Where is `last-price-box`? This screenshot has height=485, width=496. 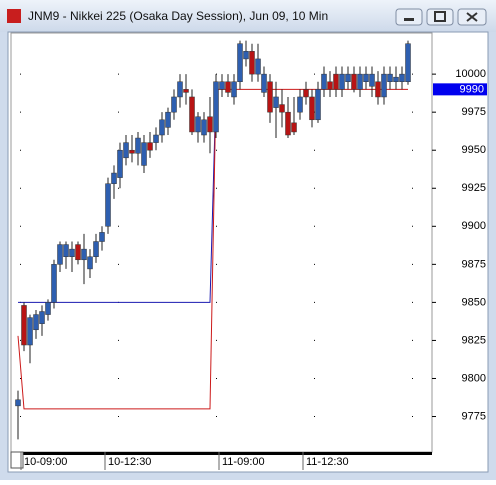
last-price-box is located at coordinates (460, 89).